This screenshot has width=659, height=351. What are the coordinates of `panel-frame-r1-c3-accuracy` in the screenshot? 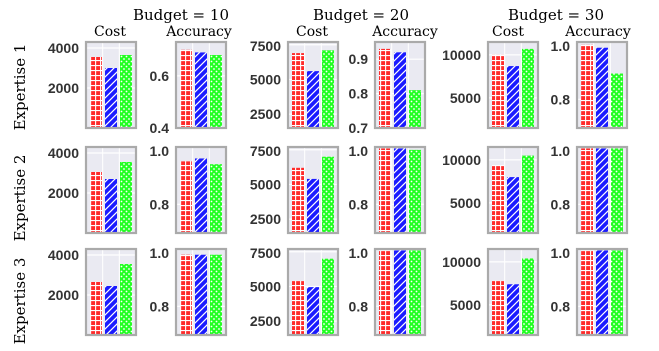 It's located at (602, 85).